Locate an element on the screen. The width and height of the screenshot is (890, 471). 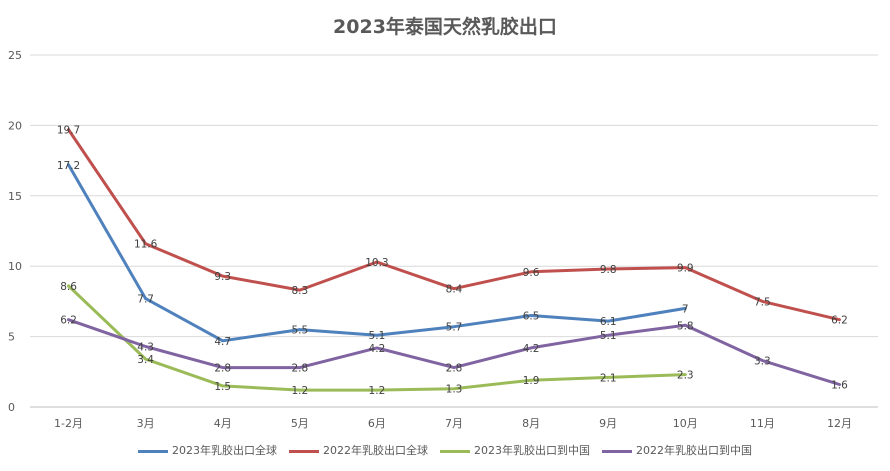
data-label: 7.5 is located at coordinates (762, 302).